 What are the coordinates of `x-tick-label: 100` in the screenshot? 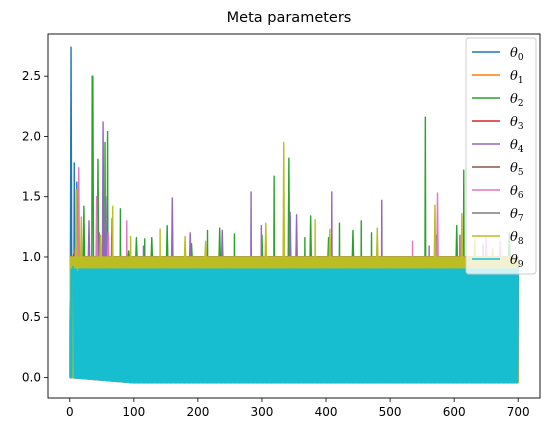 It's located at (133, 412).